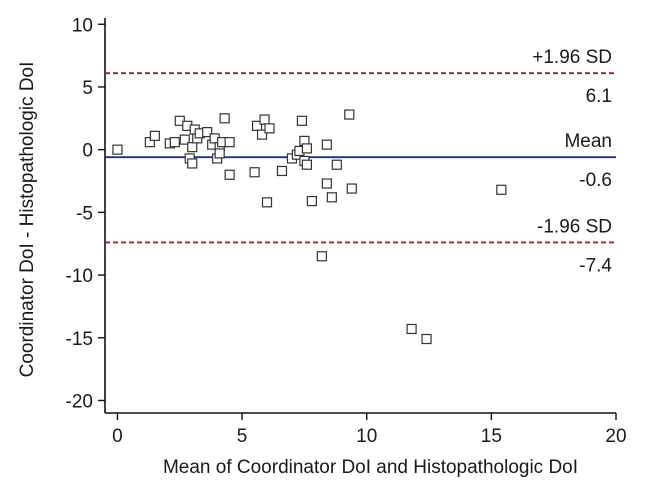 This screenshot has width=659, height=494. What do you see at coordinates (491, 436) in the screenshot?
I see `x-tick-label: 15` at bounding box center [491, 436].